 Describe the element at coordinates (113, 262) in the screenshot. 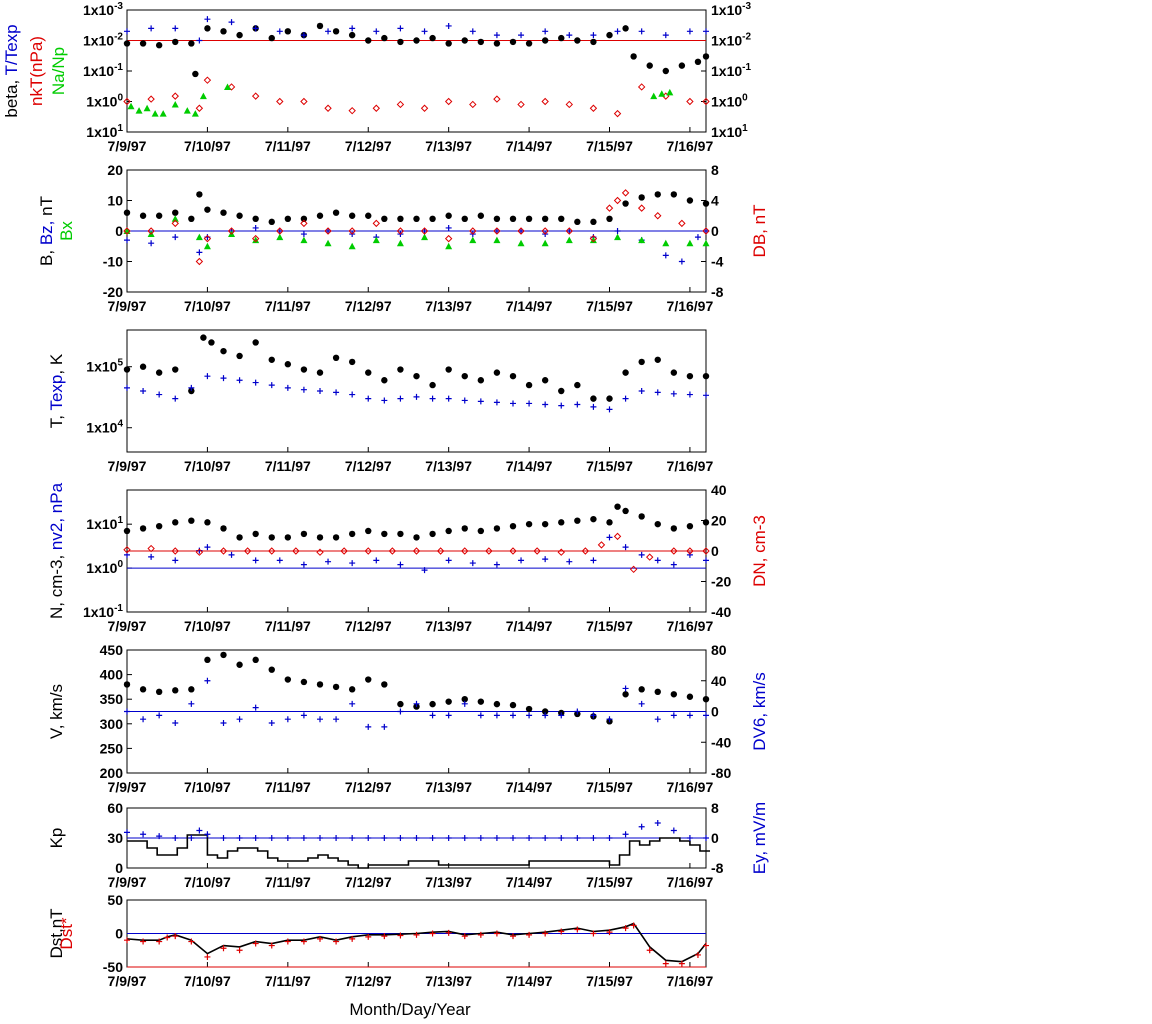

I see `y-tick-label-left: -10` at that location.